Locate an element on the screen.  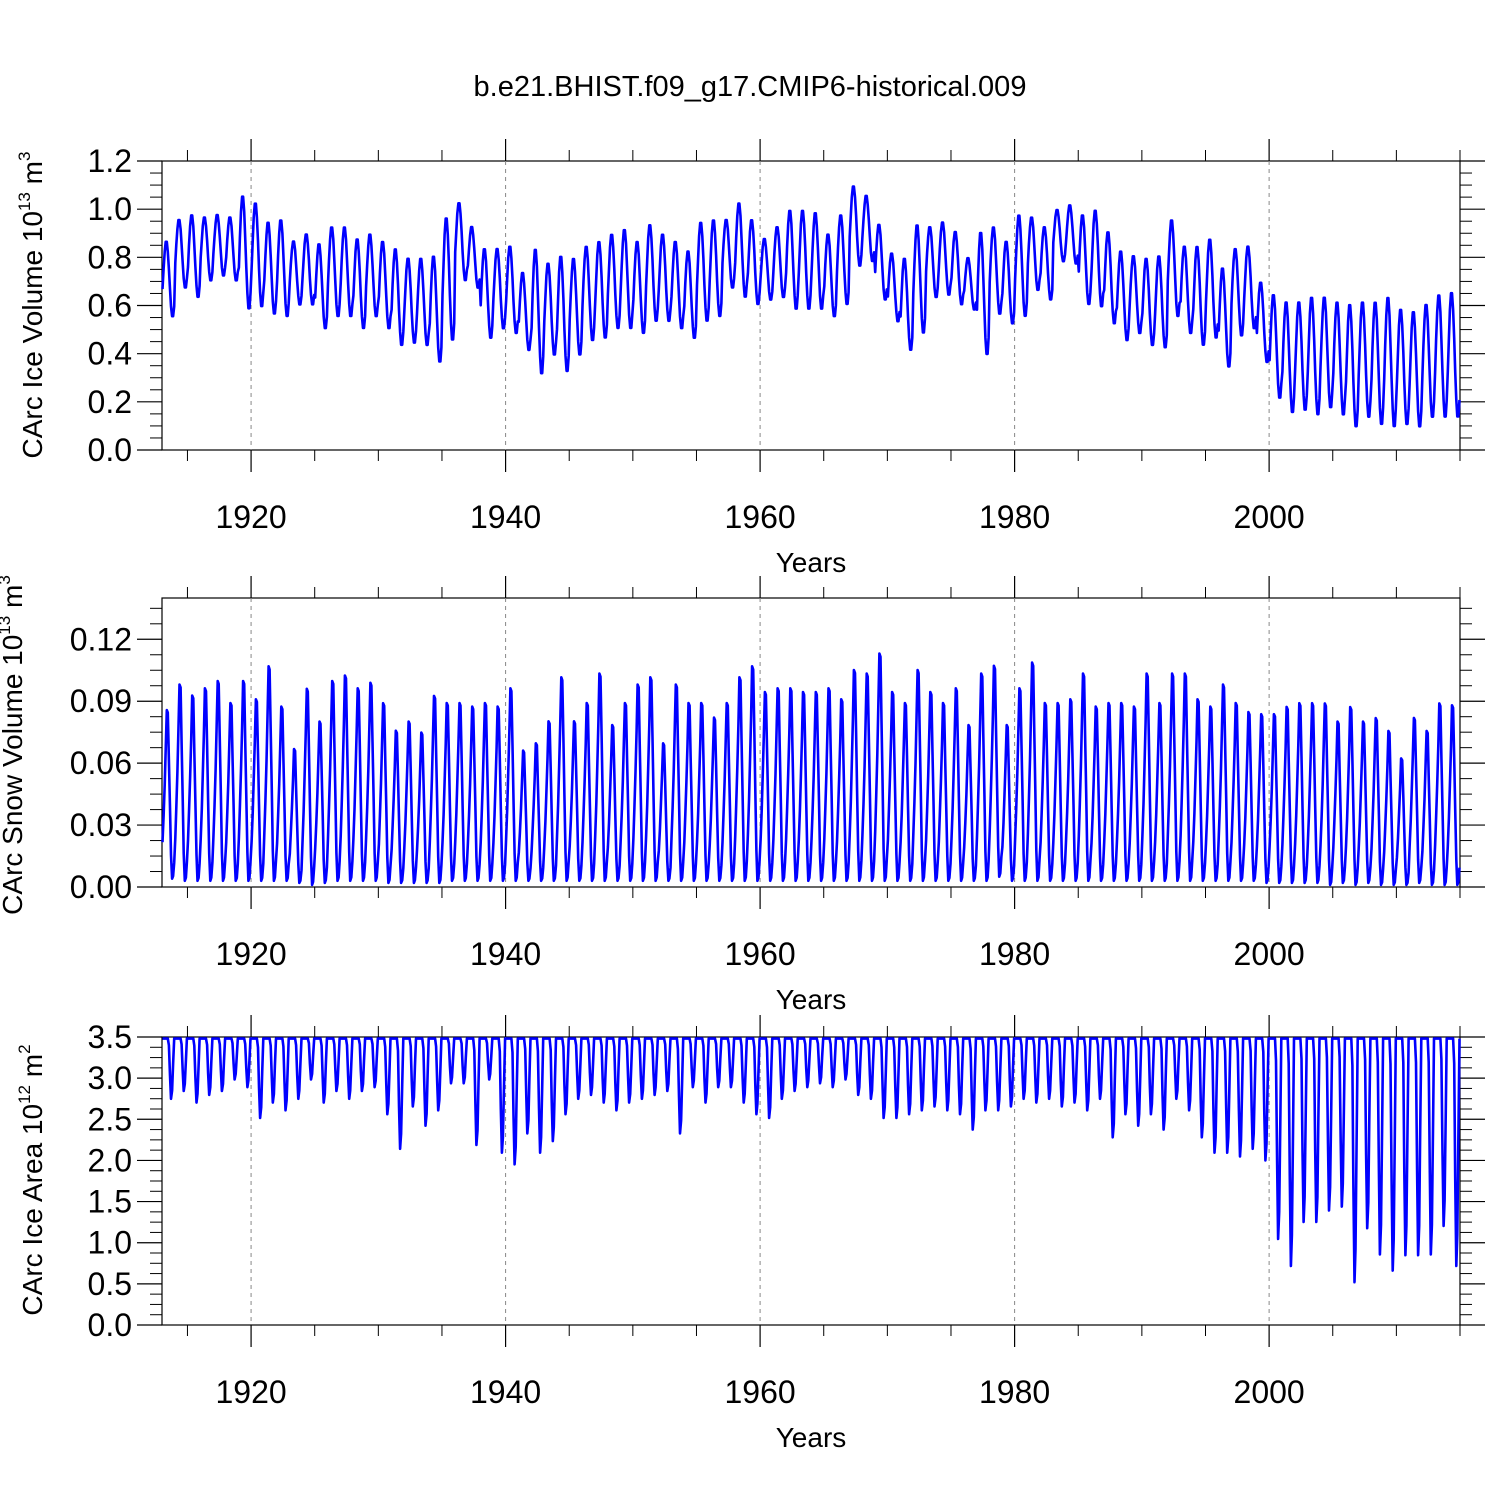
y-tick-label: 0.6 is located at coordinates (110, 306).